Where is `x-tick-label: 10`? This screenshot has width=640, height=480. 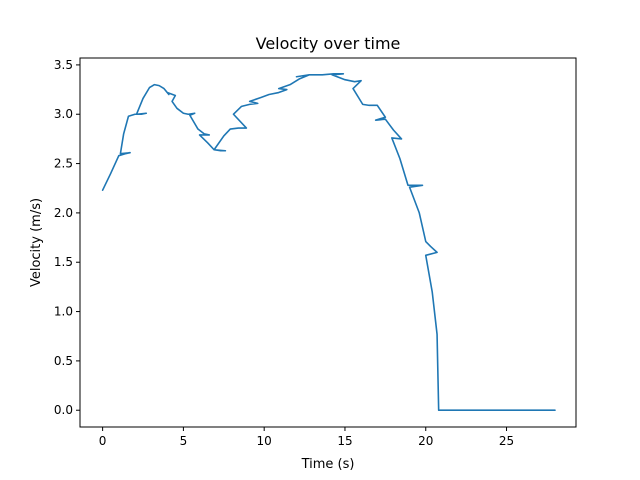 x-tick-label: 10 is located at coordinates (264, 441).